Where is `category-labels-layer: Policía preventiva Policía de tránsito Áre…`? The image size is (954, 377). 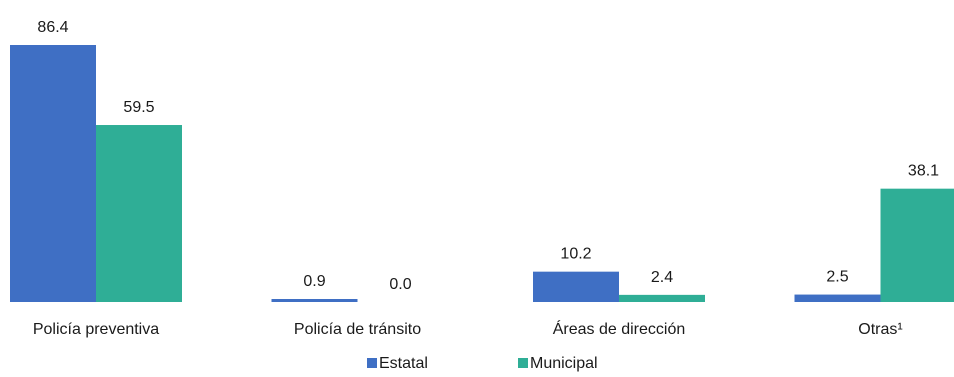
category-labels-layer: Policía preventiva Policía de tránsito Áre… is located at coordinates (468, 328).